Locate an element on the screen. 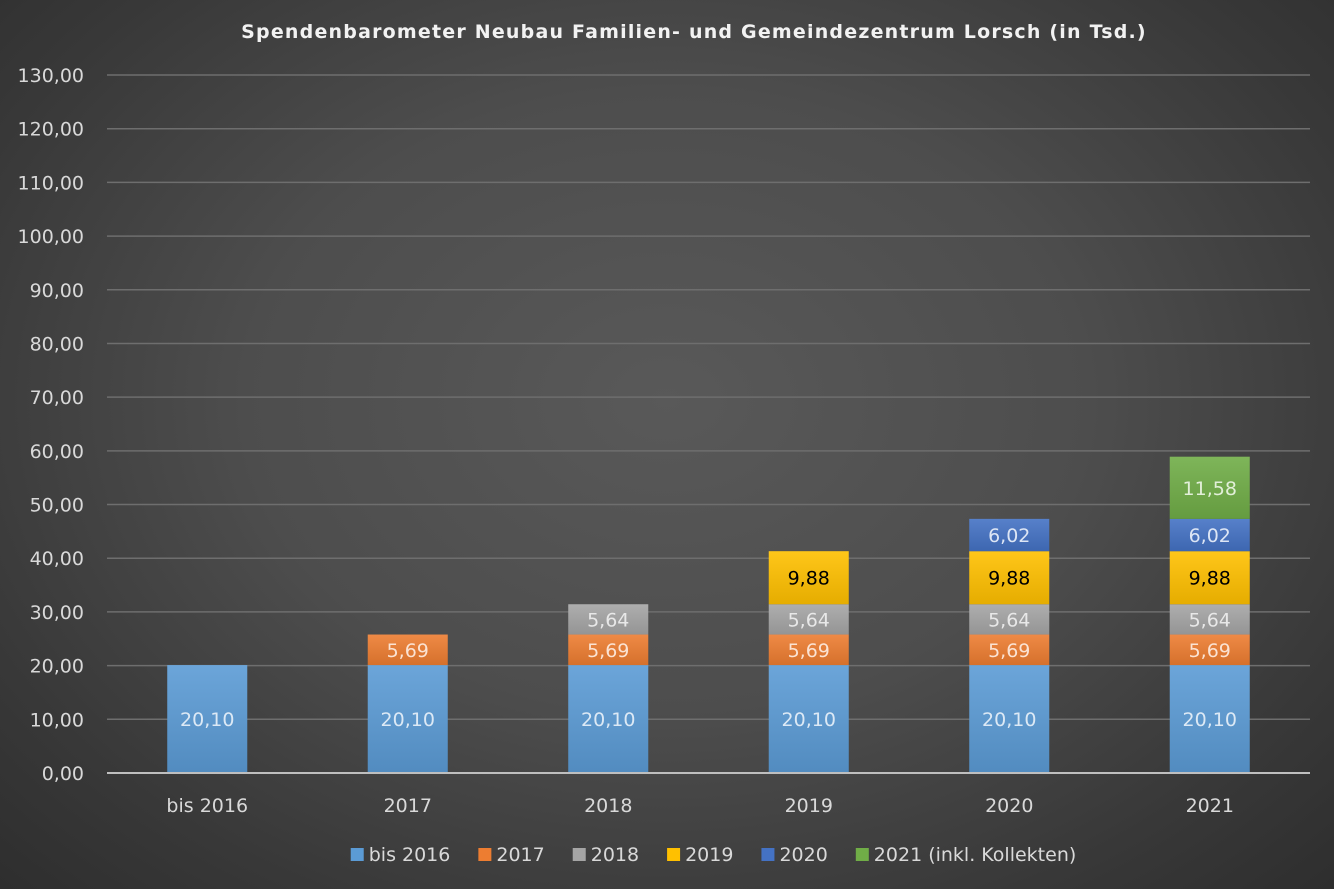  legend-label: 2021 (inkl. Kollekten) is located at coordinates (975, 855).